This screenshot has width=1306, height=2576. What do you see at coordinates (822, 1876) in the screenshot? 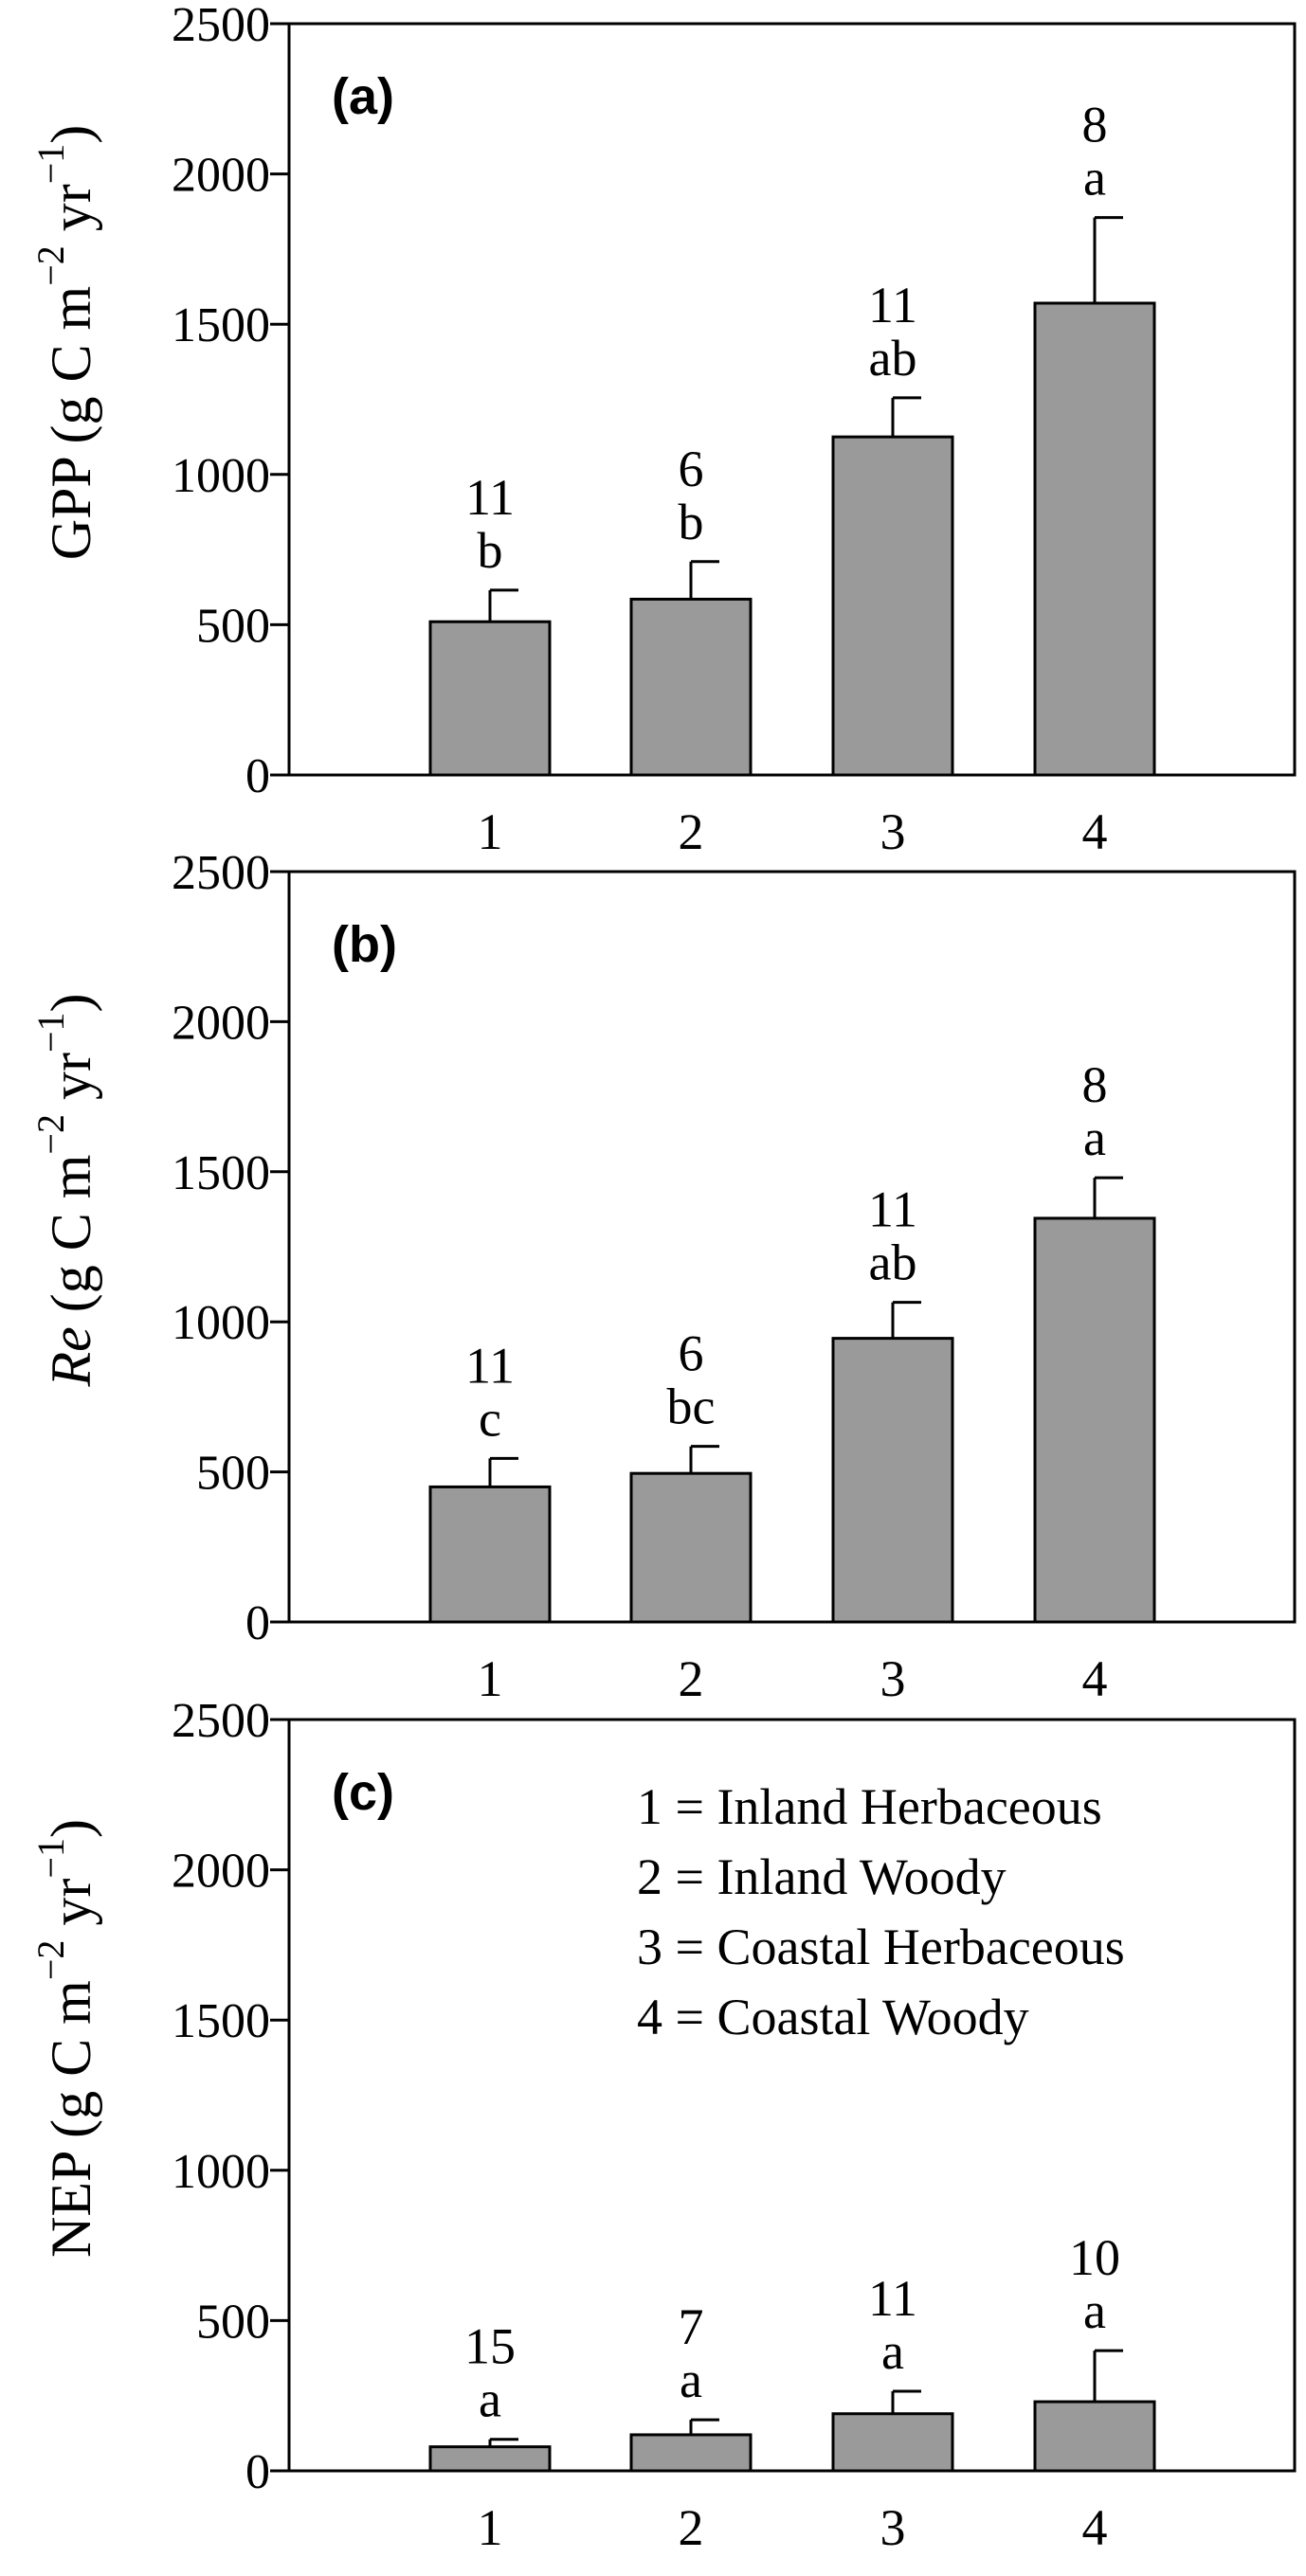
I see `legend-entry: 2 = Inland Woody` at bounding box center [822, 1876].